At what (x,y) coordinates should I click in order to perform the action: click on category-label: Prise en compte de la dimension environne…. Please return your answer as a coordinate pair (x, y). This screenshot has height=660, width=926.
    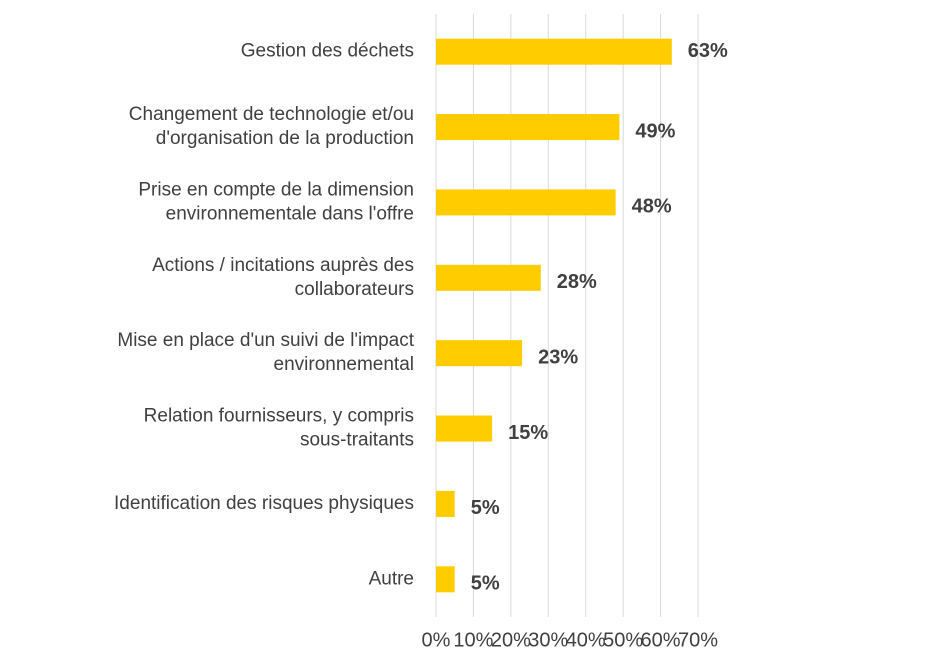
    Looking at the image, I should click on (276, 201).